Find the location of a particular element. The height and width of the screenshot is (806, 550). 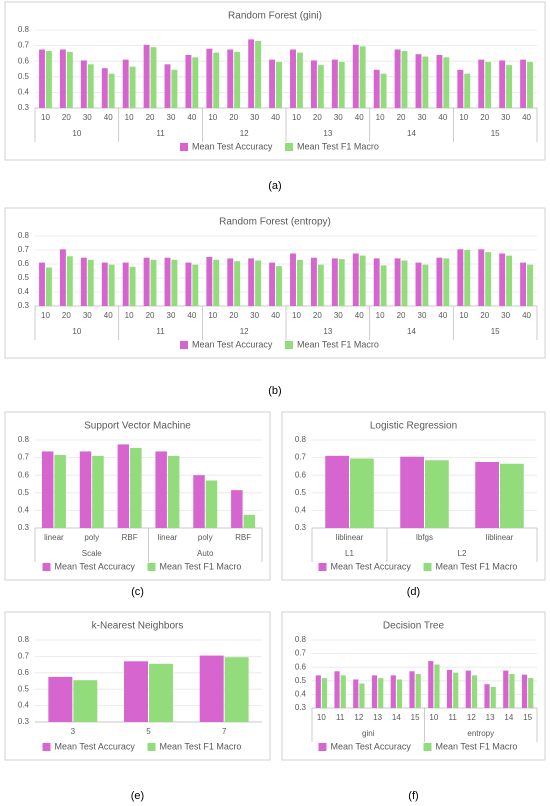

panel-label: (a) is located at coordinates (274, 186).